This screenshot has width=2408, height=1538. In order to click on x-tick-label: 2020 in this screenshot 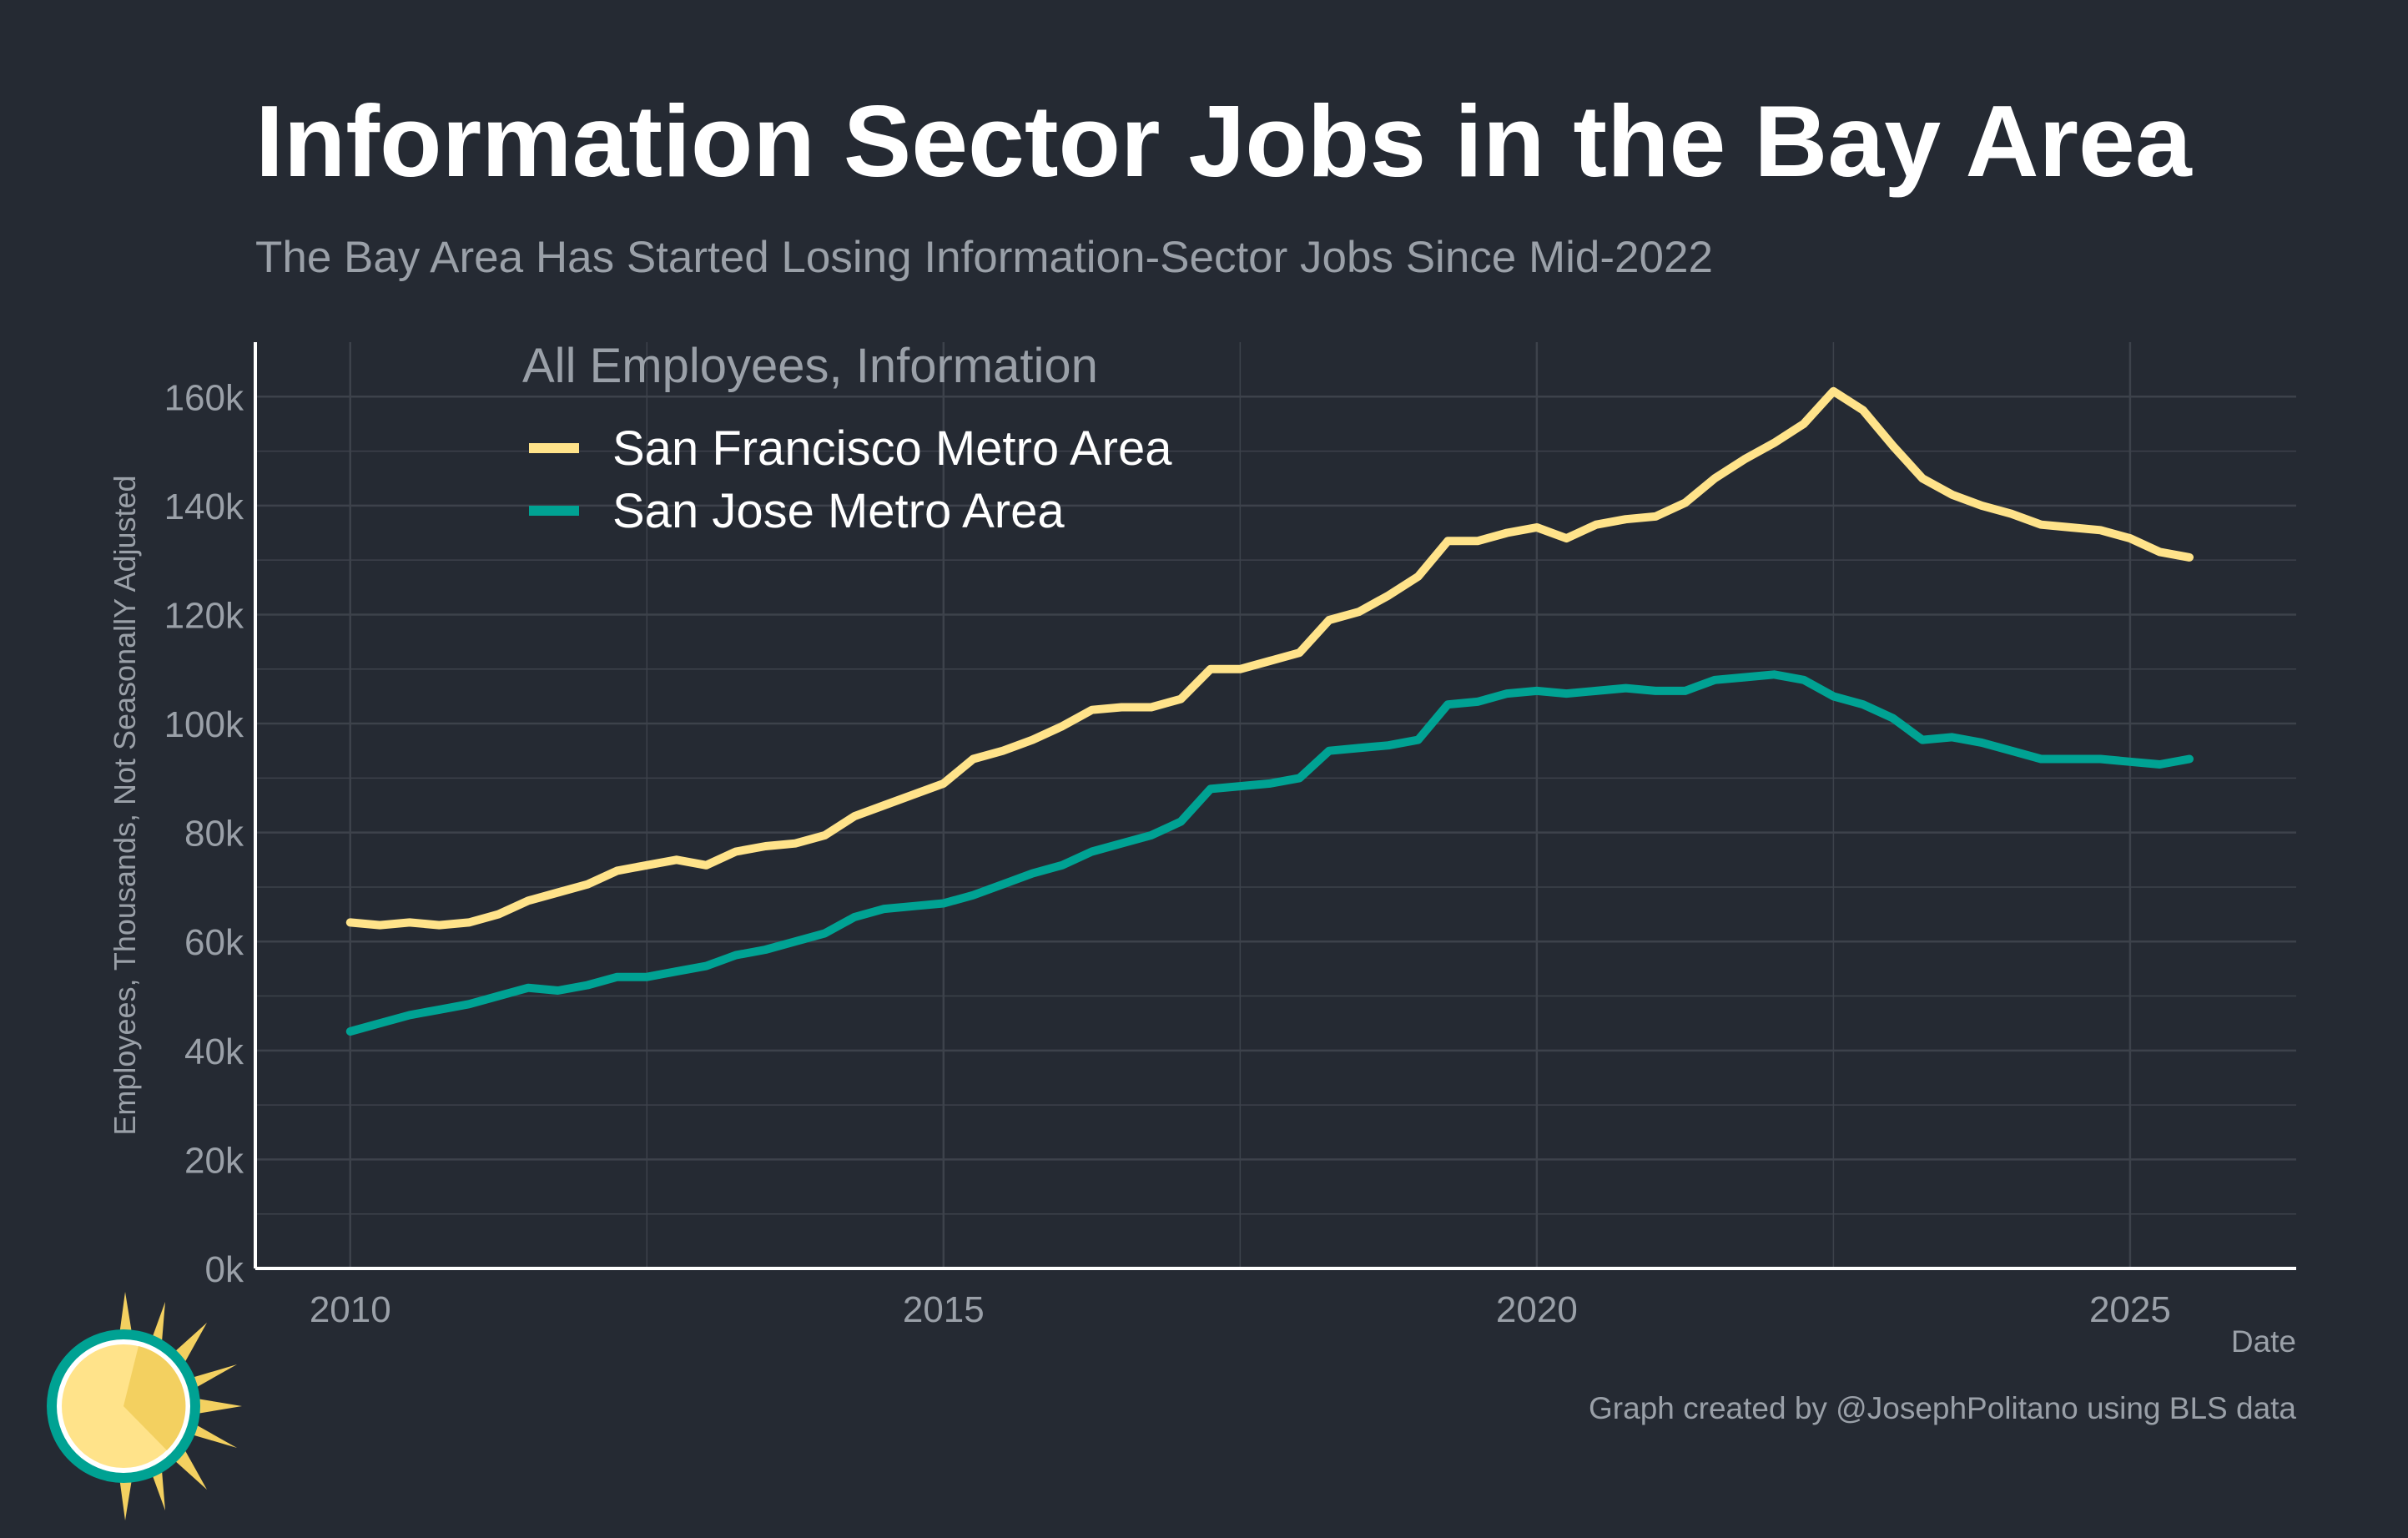, I will do `click(1537, 1309)`.